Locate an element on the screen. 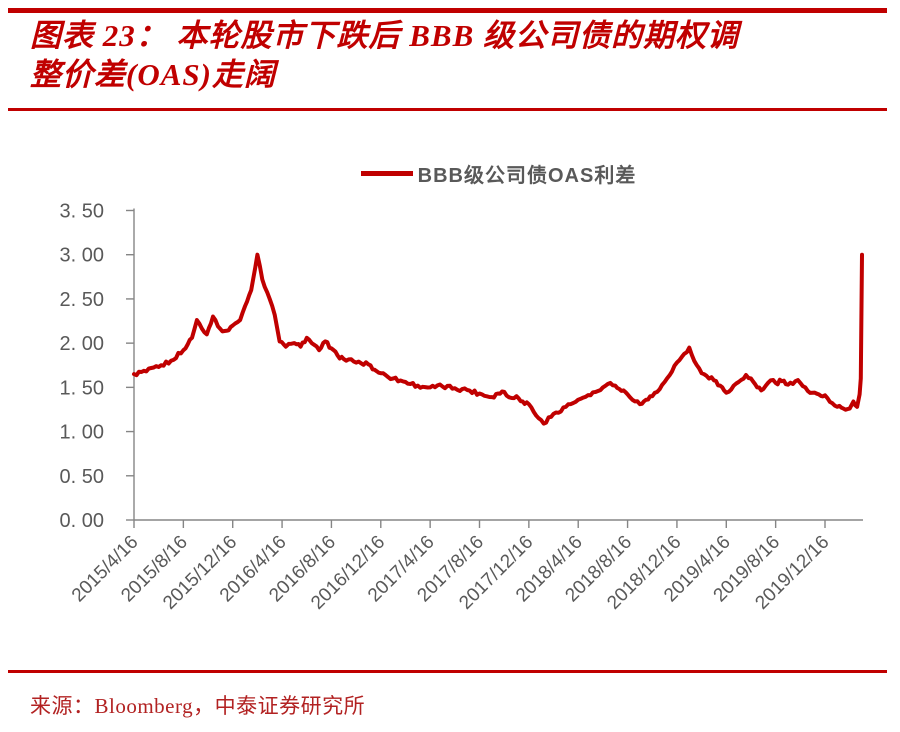  y-axis-label: 3. 00 is located at coordinates (82, 256).